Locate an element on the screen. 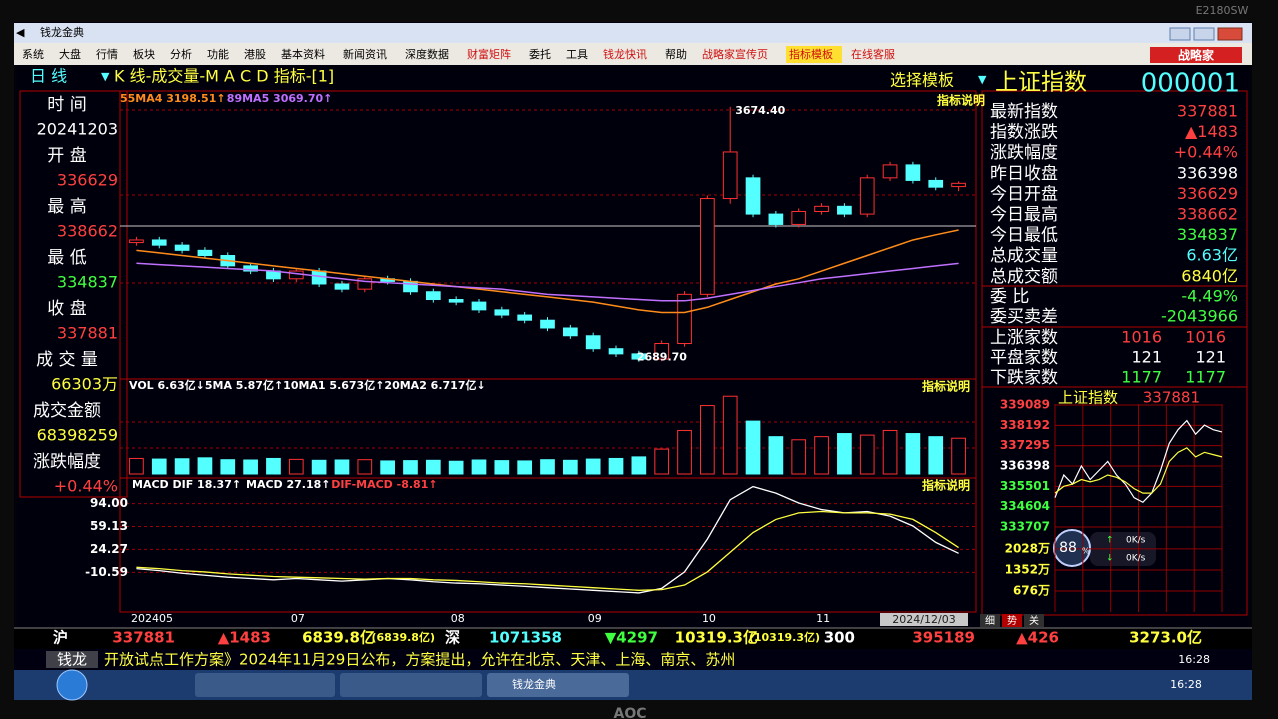  tab: 细 is located at coordinates (990, 620).